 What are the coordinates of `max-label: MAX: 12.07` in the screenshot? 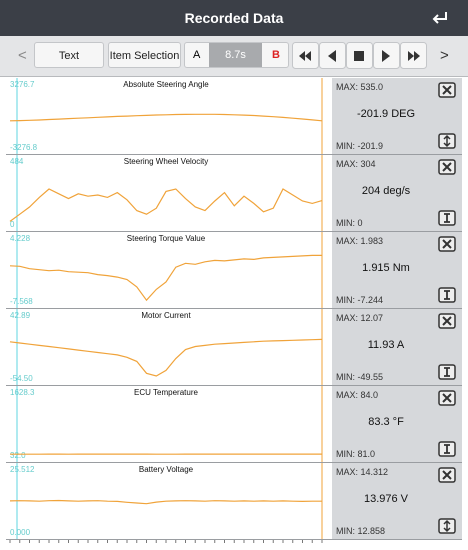 It's located at (360, 318).